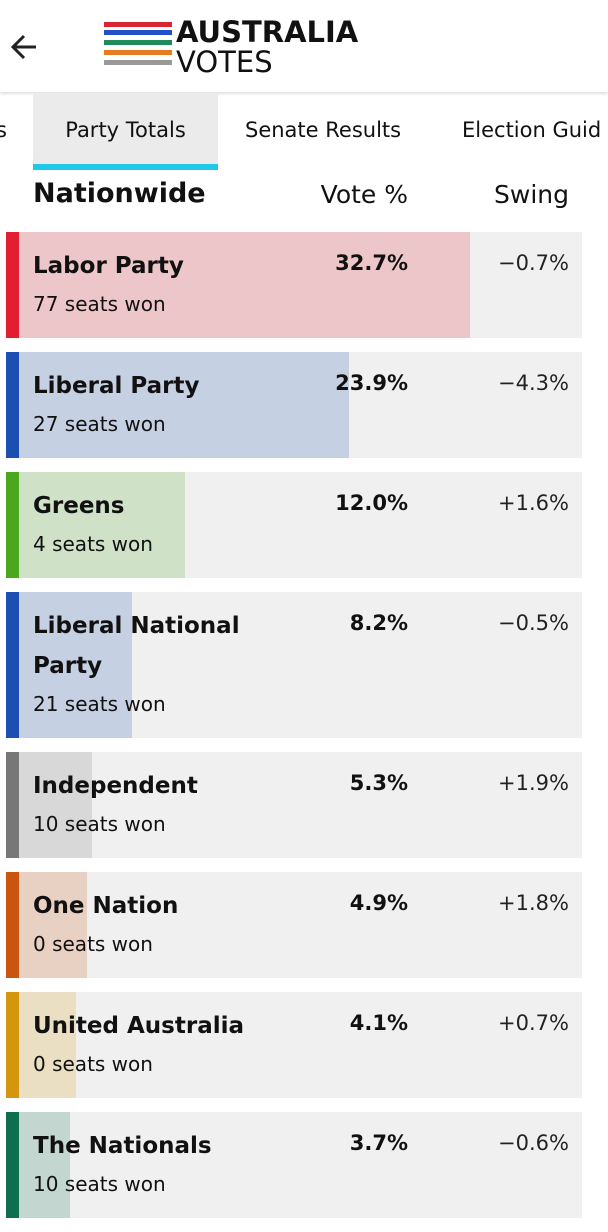 The height and width of the screenshot is (1232, 608). Describe the element at coordinates (138, 43) in the screenshot. I see `logo-stripes` at that location.